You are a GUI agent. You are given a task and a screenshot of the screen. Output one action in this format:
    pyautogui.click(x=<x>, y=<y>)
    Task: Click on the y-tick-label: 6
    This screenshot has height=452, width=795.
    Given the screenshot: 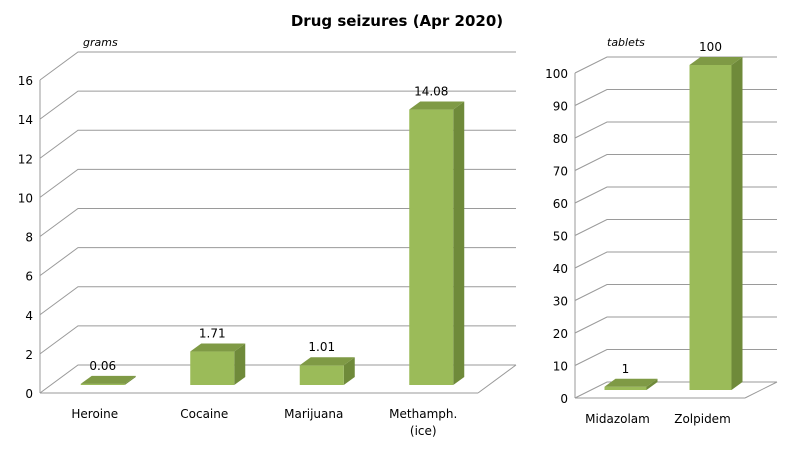 What is the action you would take?
    pyautogui.click(x=29, y=277)
    